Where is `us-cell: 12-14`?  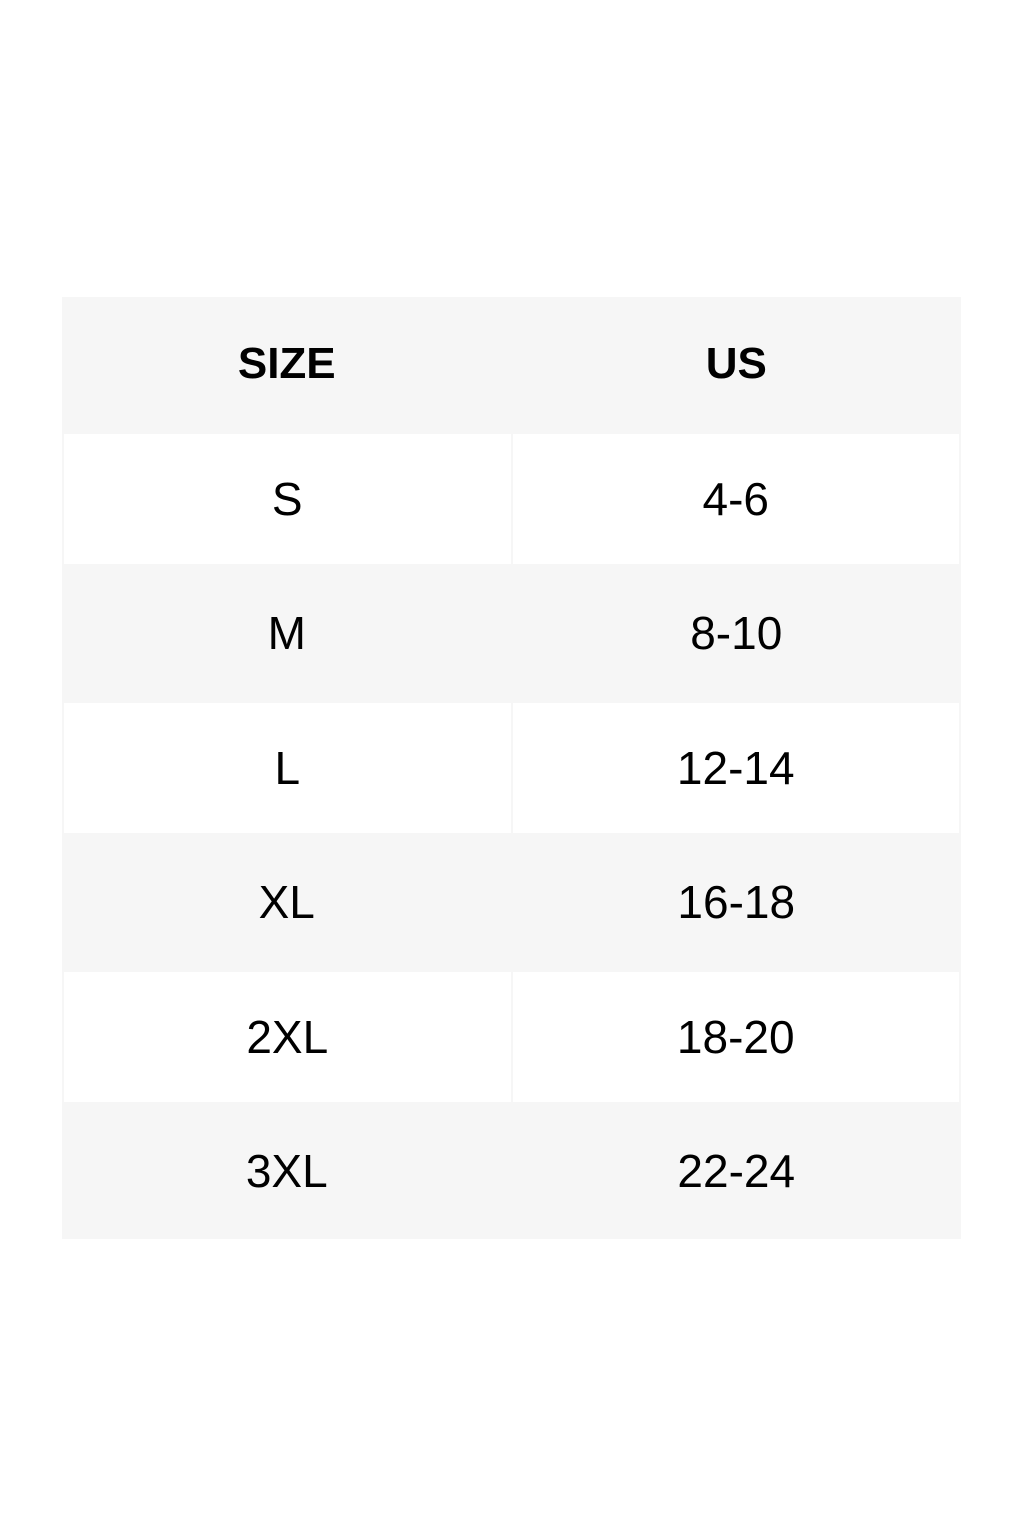
us-cell: 12-14 is located at coordinates (735, 767).